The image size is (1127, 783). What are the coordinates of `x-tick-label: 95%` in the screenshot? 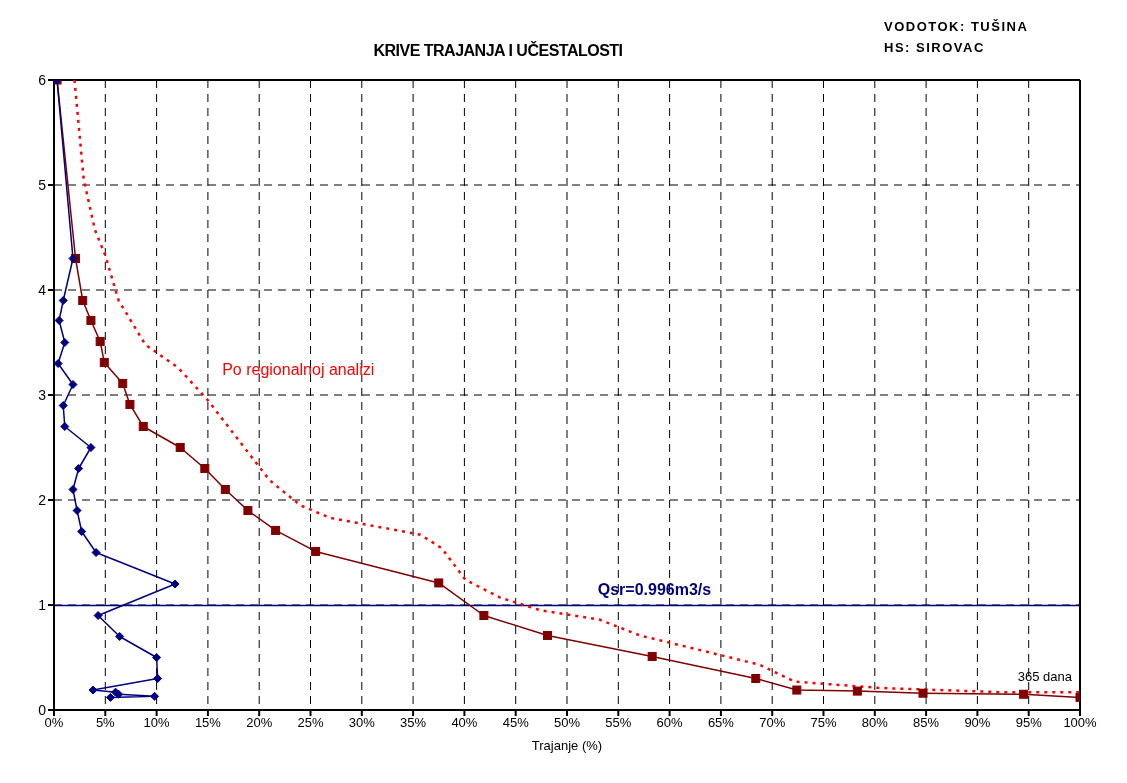 It's located at (1029, 723).